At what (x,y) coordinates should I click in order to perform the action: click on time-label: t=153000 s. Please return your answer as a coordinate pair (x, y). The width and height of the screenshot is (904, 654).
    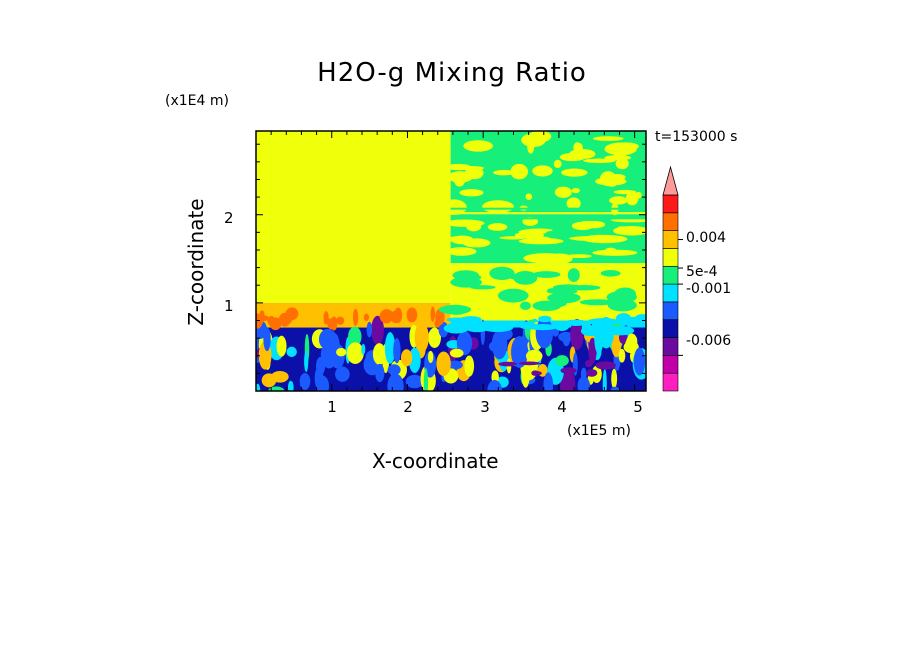
    Looking at the image, I should click on (696, 137).